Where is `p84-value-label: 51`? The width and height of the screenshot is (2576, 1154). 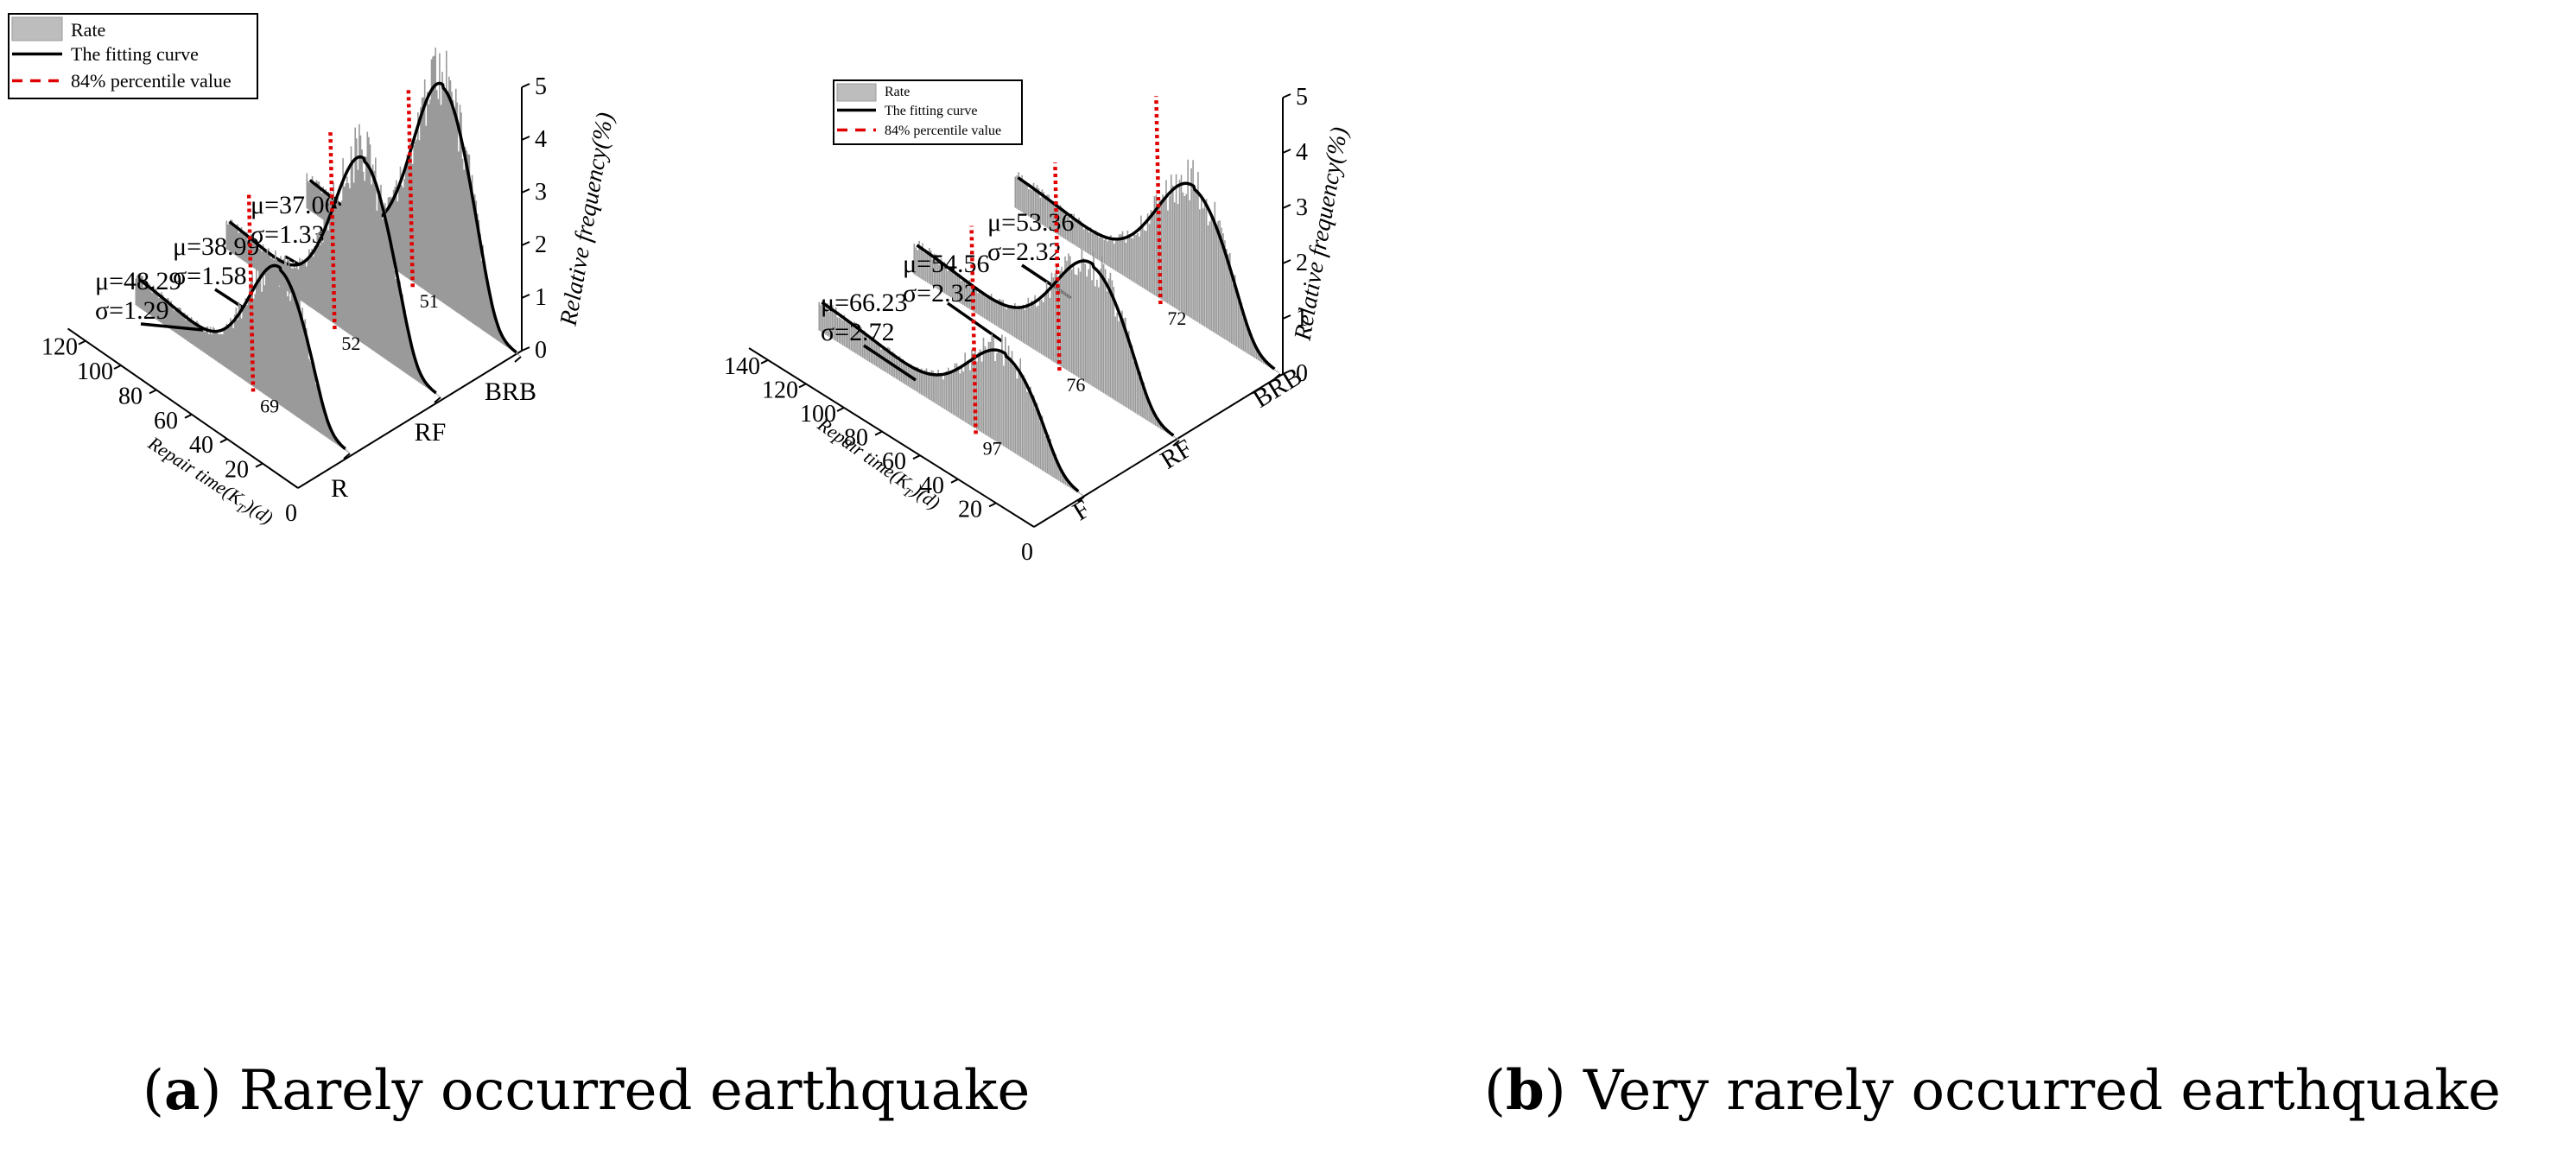 p84-value-label: 51 is located at coordinates (429, 301).